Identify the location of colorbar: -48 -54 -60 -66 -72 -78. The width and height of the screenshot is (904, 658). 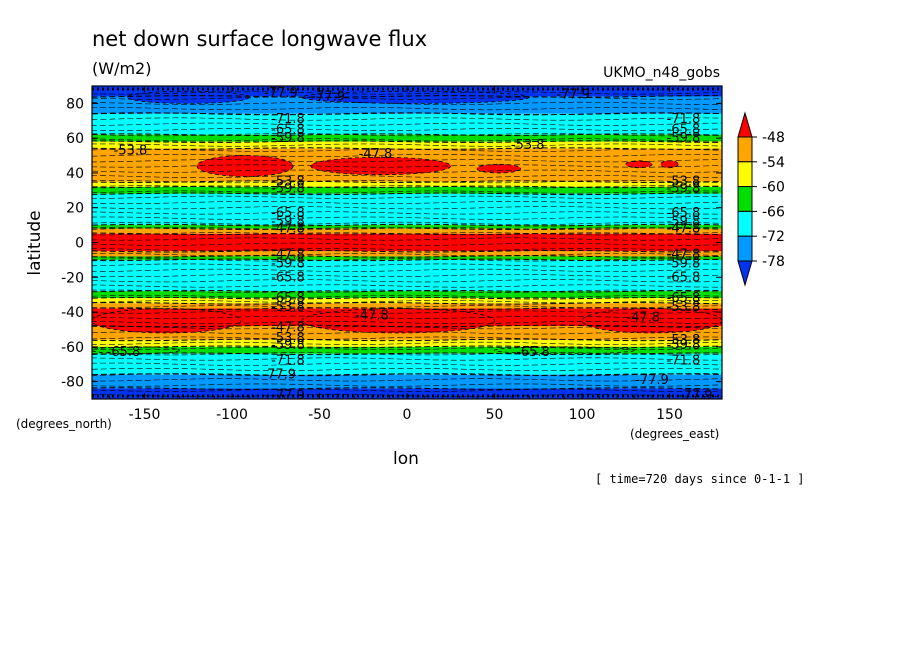
(761, 199).